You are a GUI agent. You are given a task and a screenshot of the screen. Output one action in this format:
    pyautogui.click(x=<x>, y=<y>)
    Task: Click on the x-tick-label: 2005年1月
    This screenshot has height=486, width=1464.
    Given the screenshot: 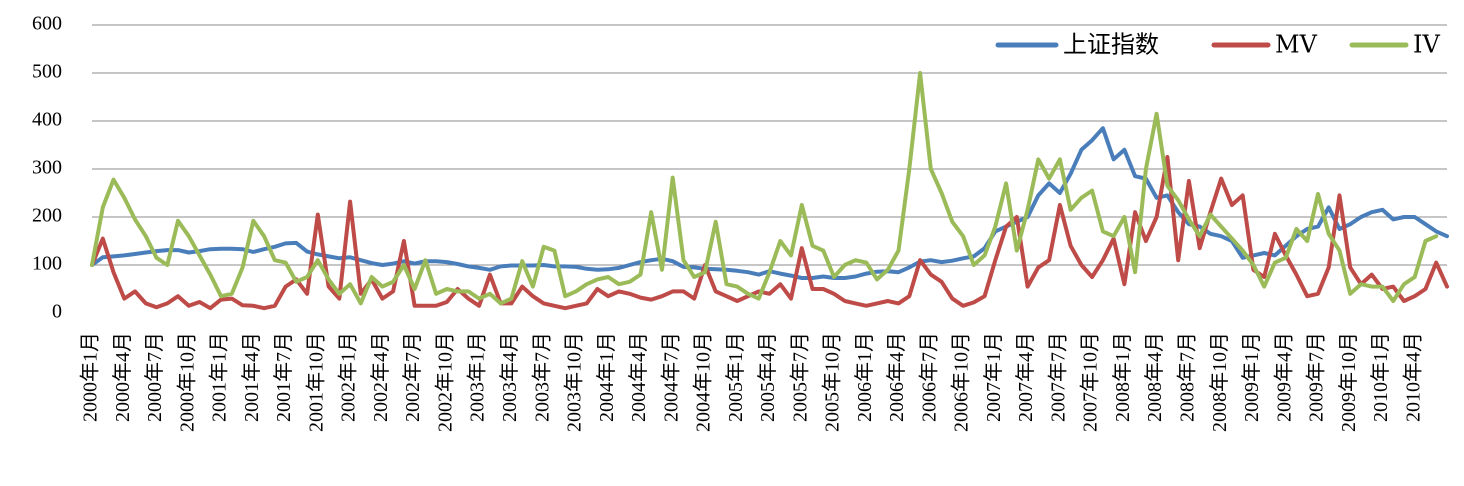 What is the action you would take?
    pyautogui.click(x=735, y=377)
    